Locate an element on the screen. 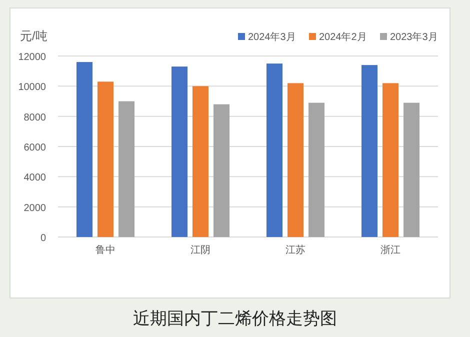 The image size is (470, 337). x-tick-label: 鲁中 is located at coordinates (106, 250).